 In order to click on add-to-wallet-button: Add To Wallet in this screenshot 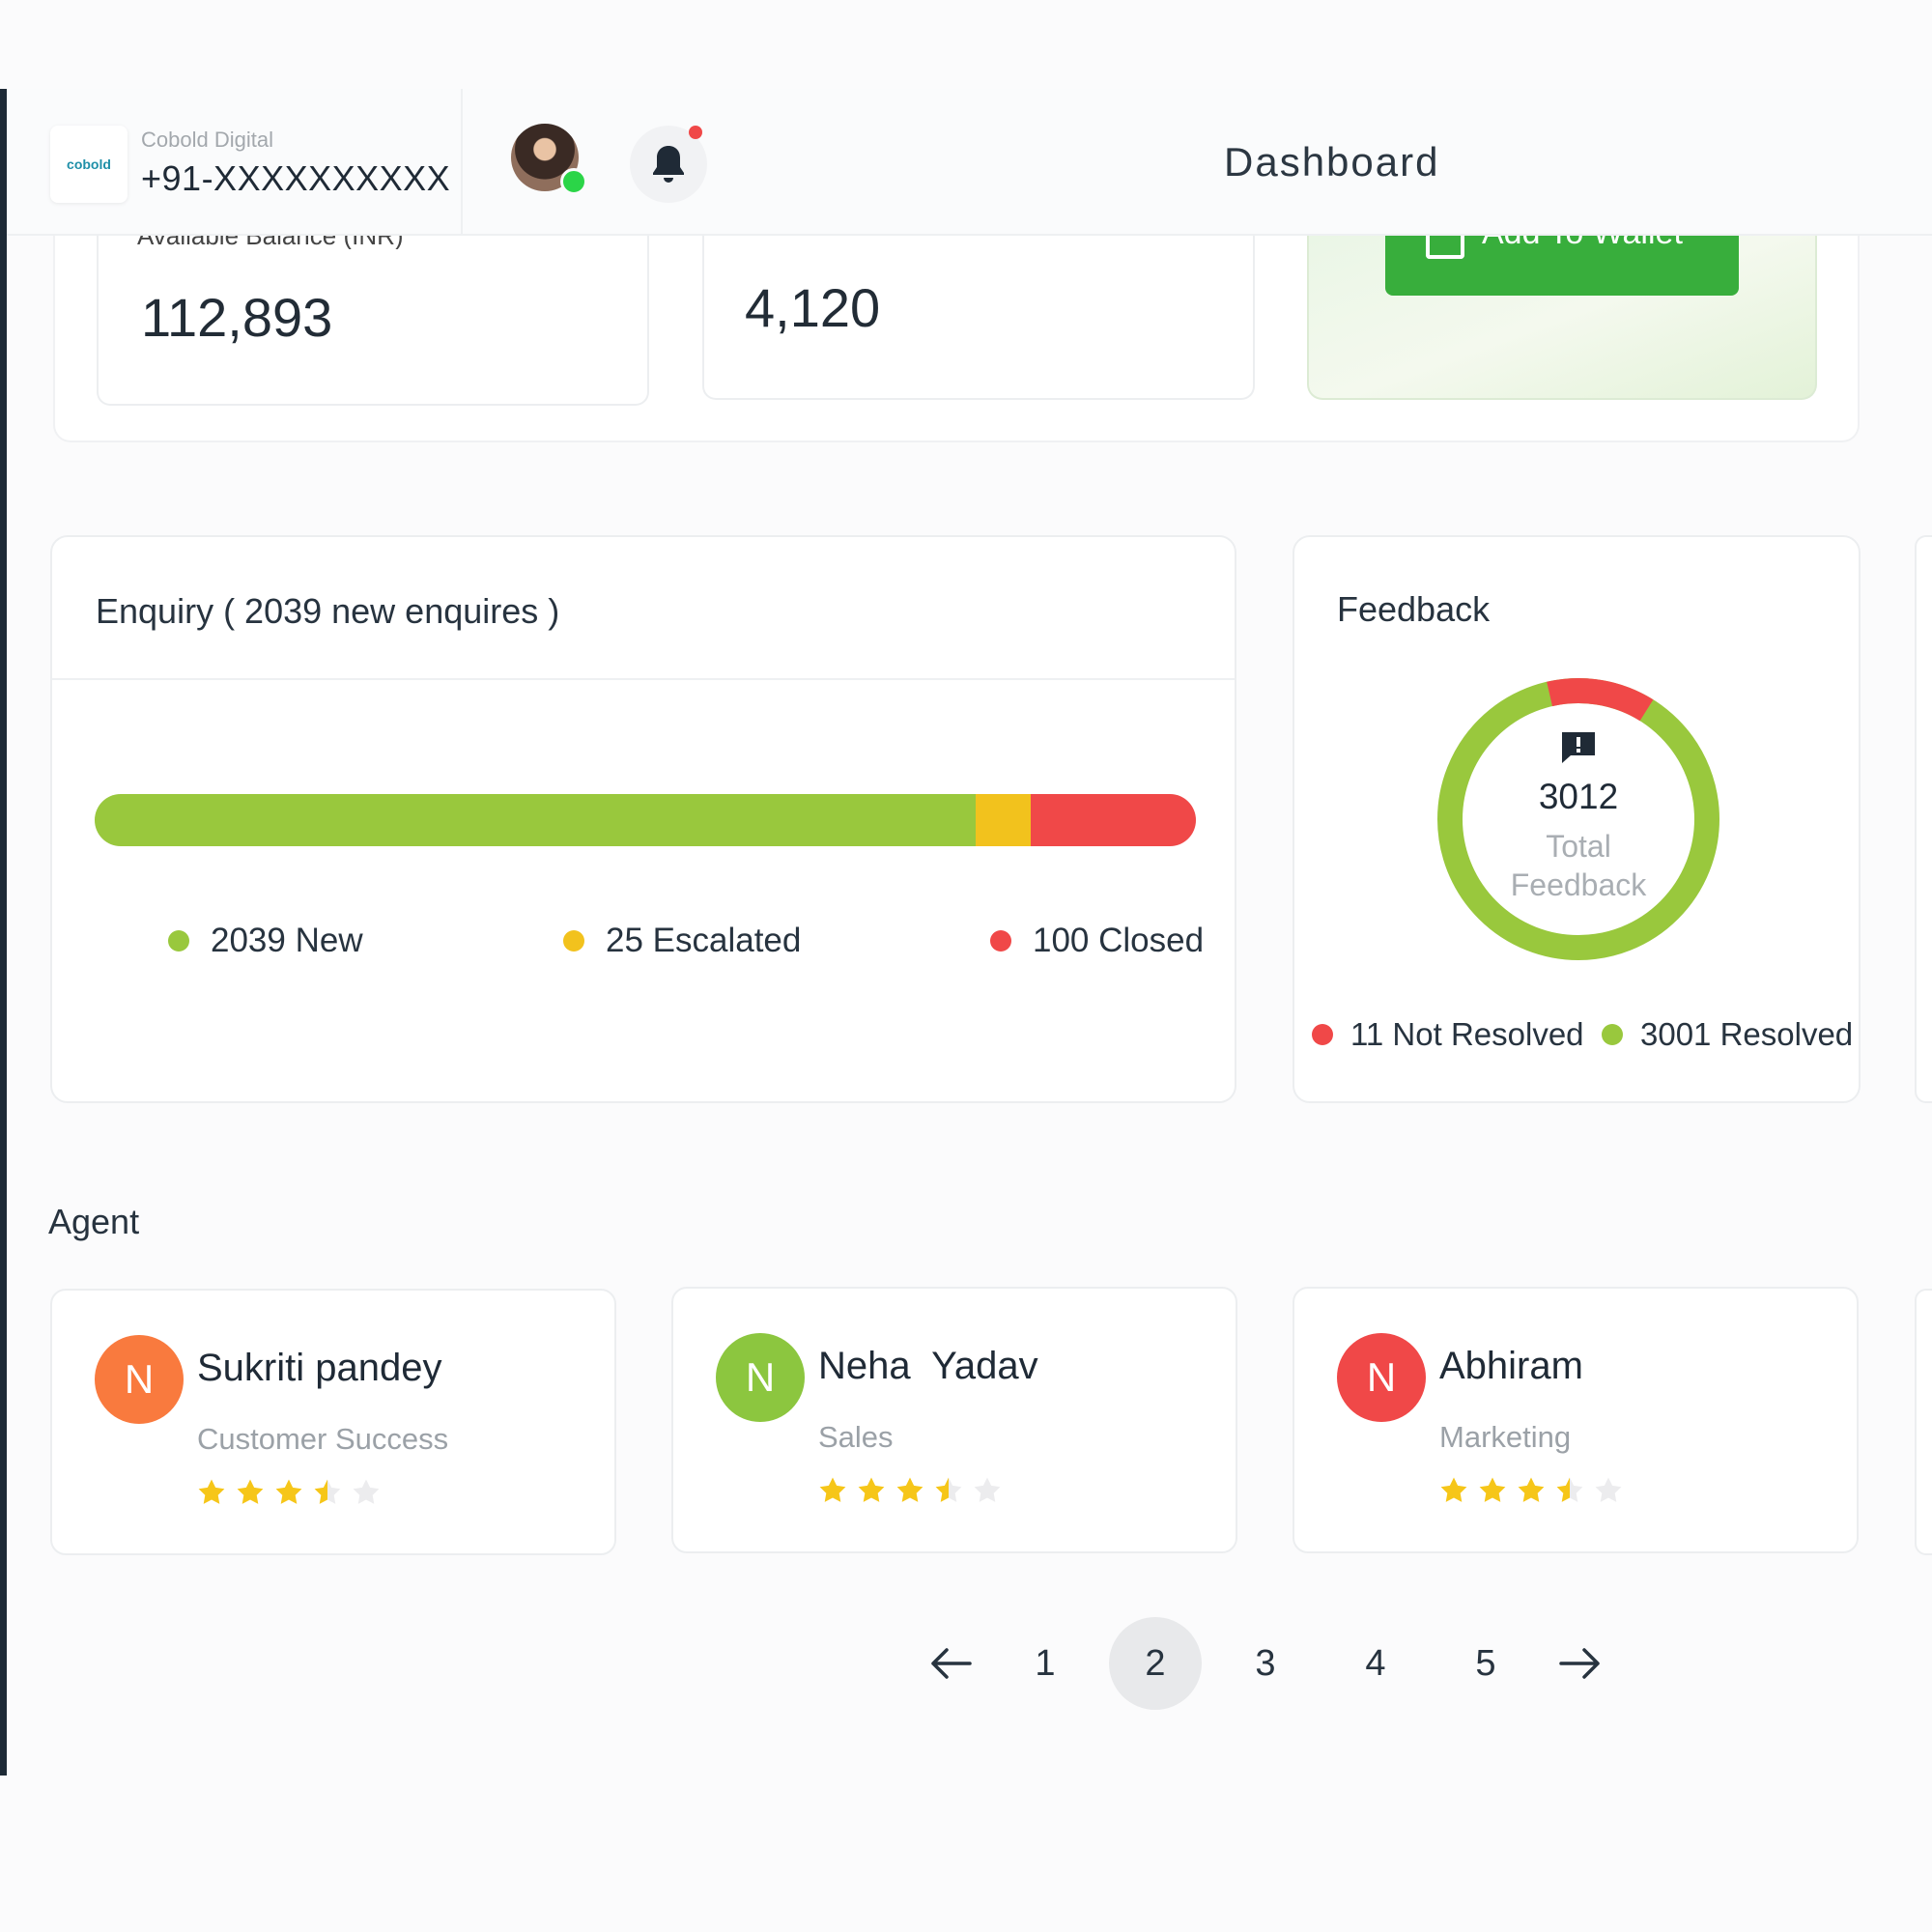, I will do `click(1562, 266)`.